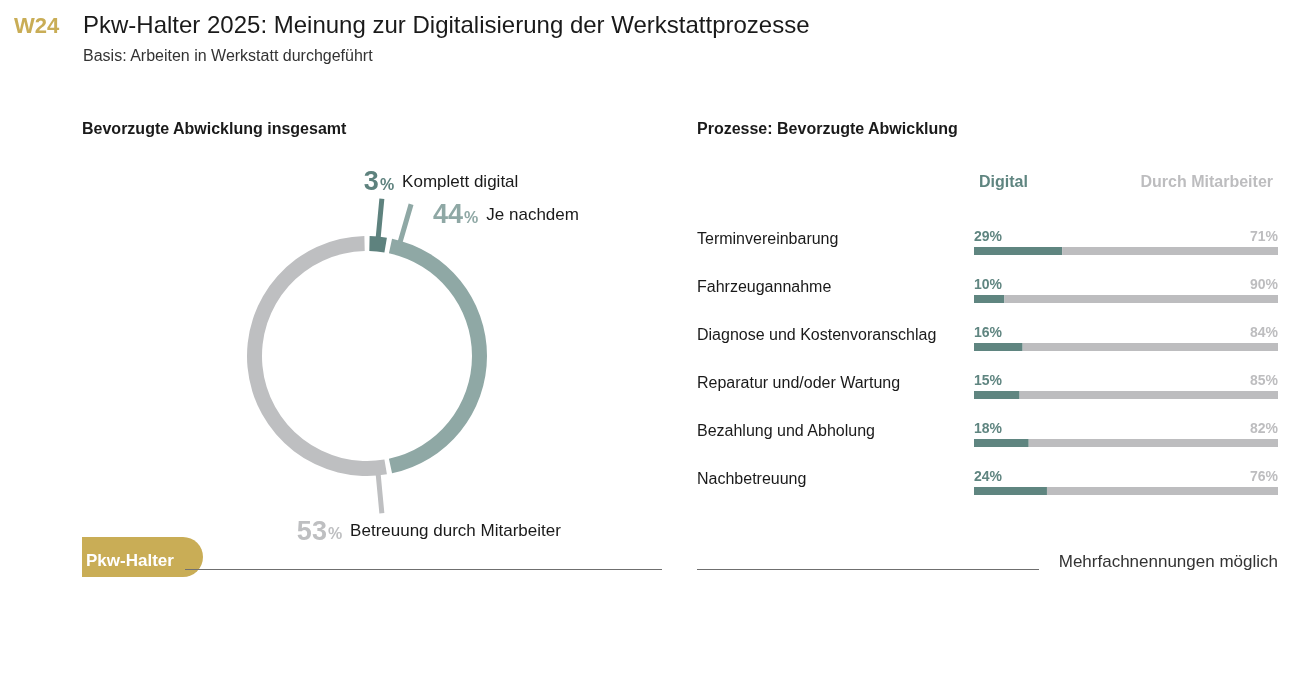  Describe the element at coordinates (988, 476) in the screenshot. I see `data-label: 24%` at that location.